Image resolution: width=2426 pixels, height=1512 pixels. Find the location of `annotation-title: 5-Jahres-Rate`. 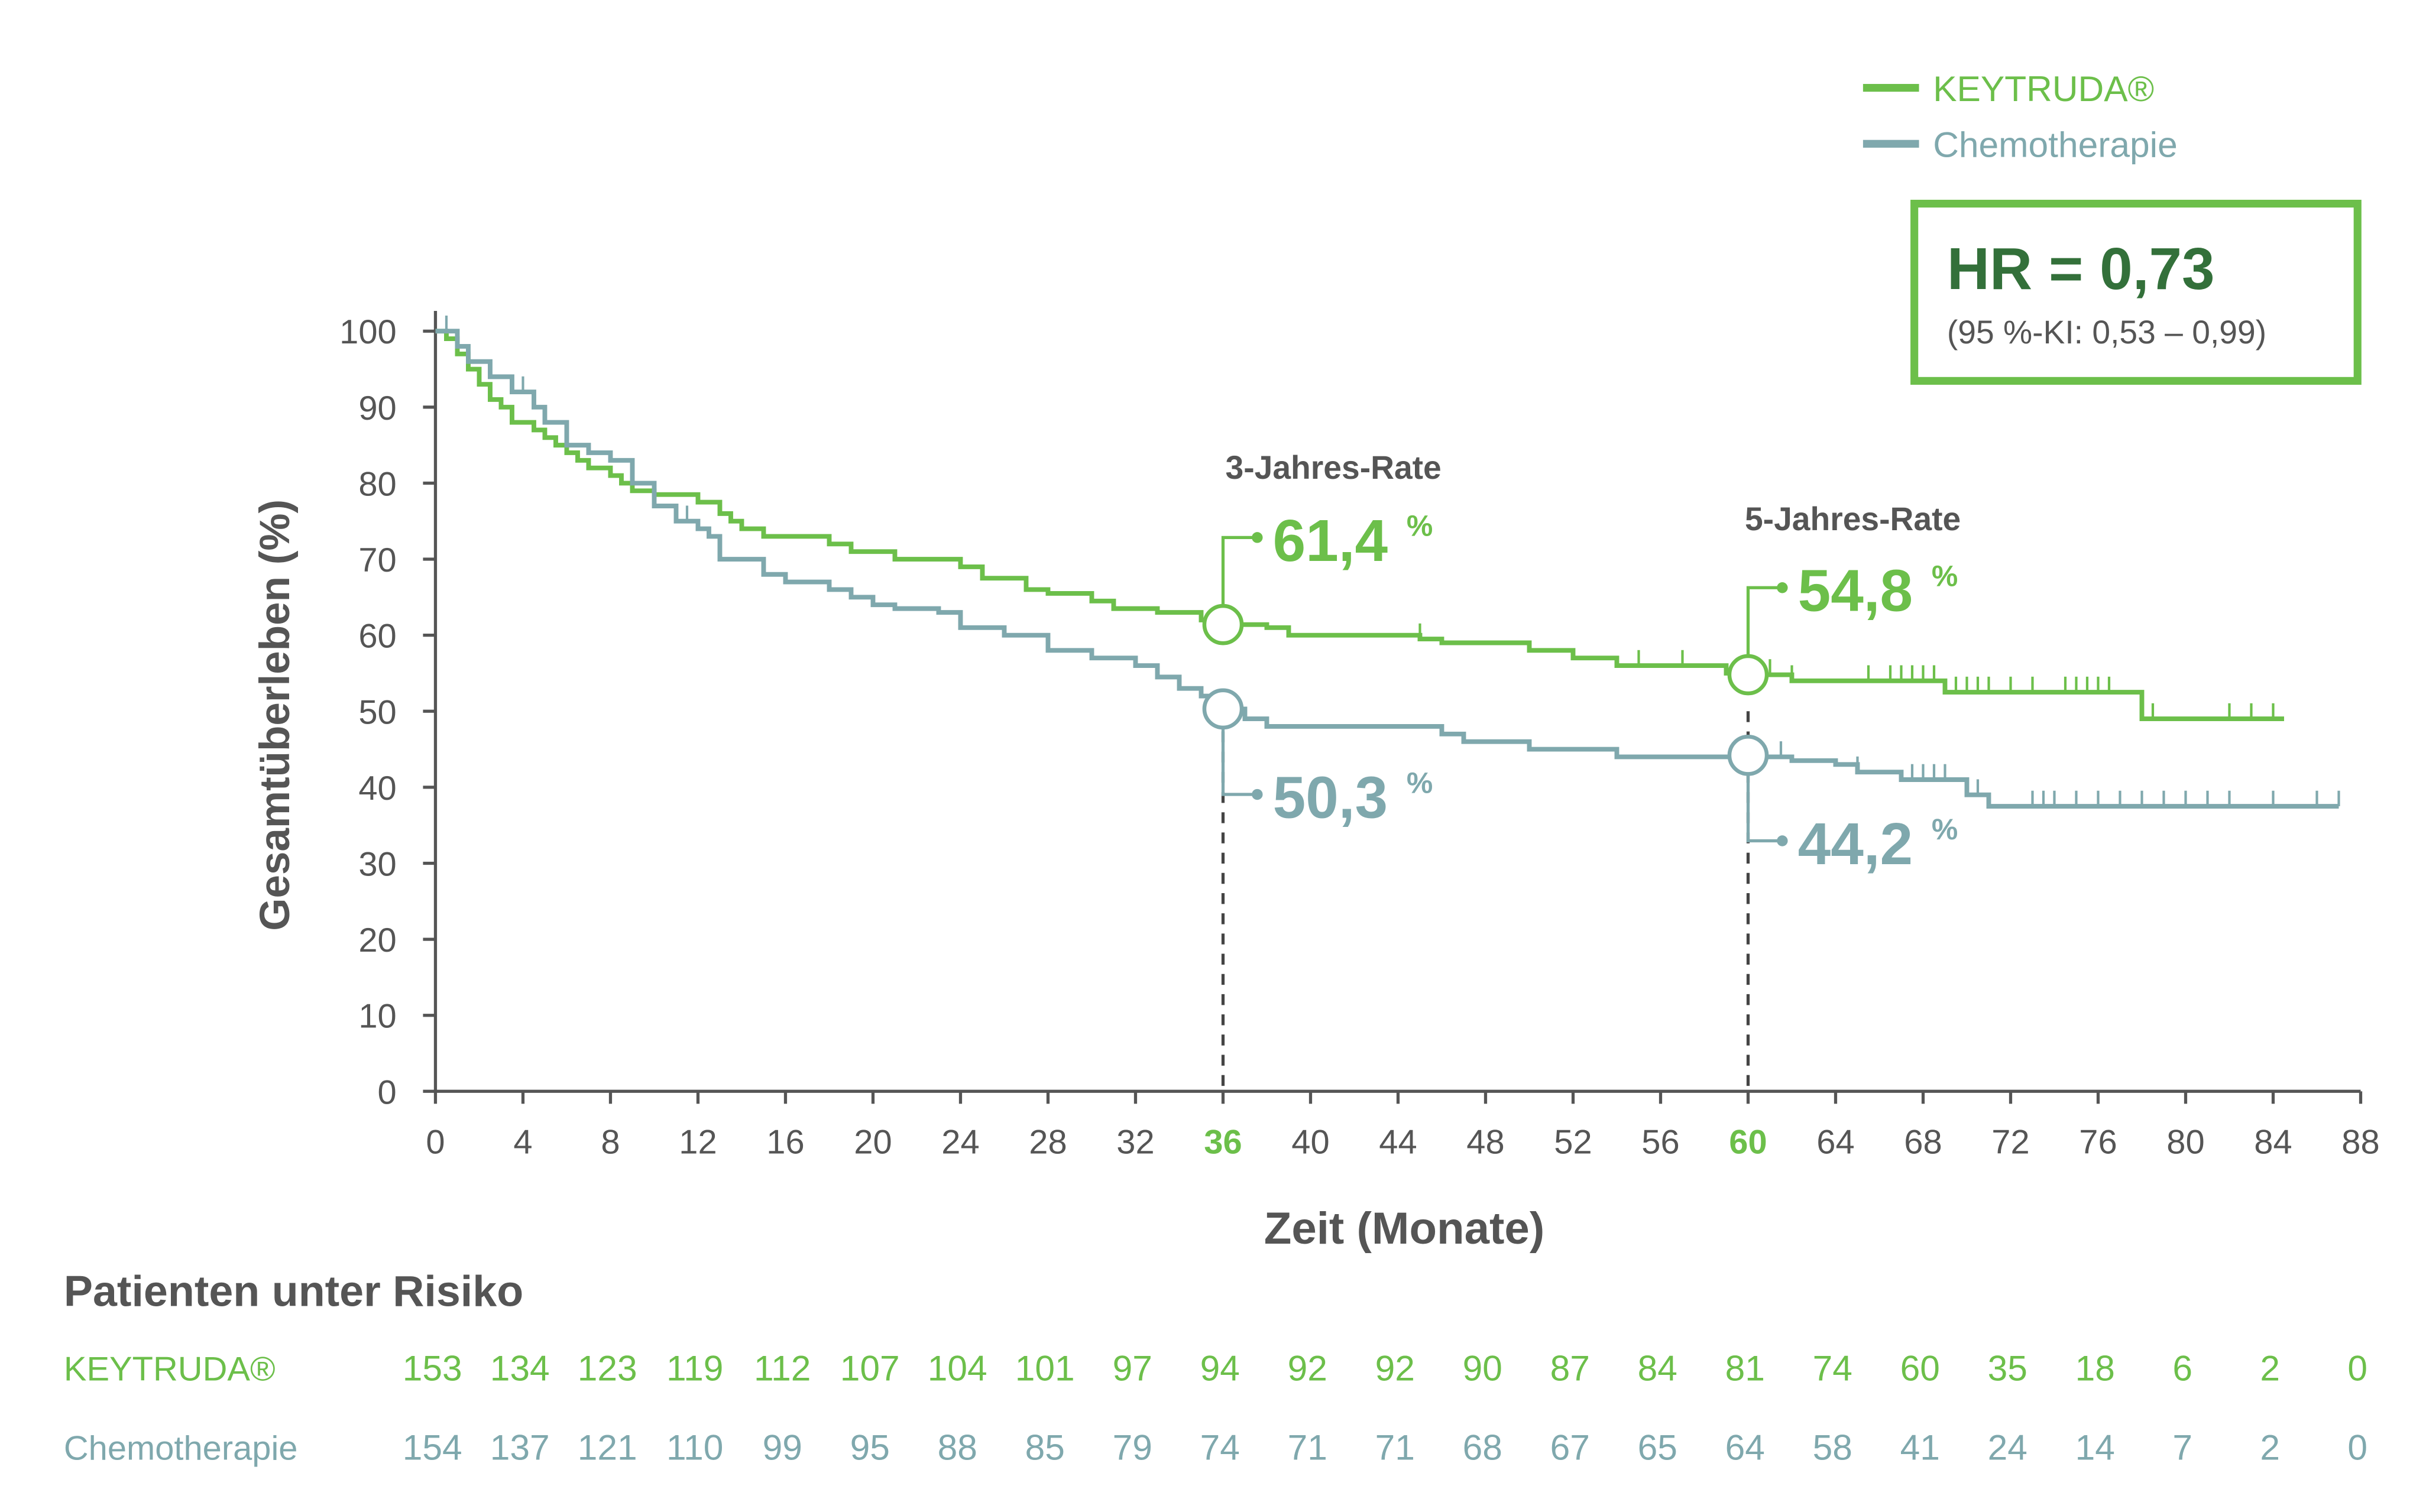

annotation-title: 5-Jahres-Rate is located at coordinates (1853, 519).